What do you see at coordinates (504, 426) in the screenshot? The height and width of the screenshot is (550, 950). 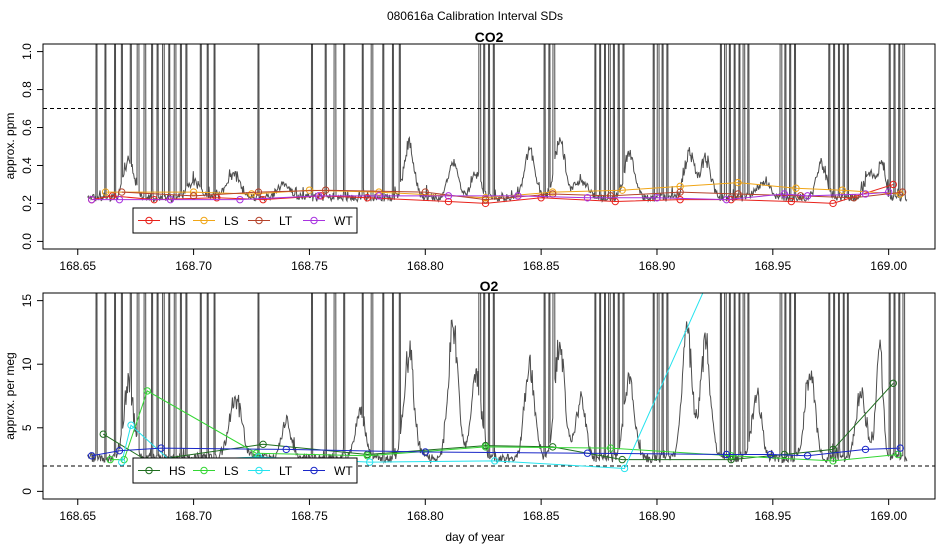 I see `o2-ls-series-line` at bounding box center [504, 426].